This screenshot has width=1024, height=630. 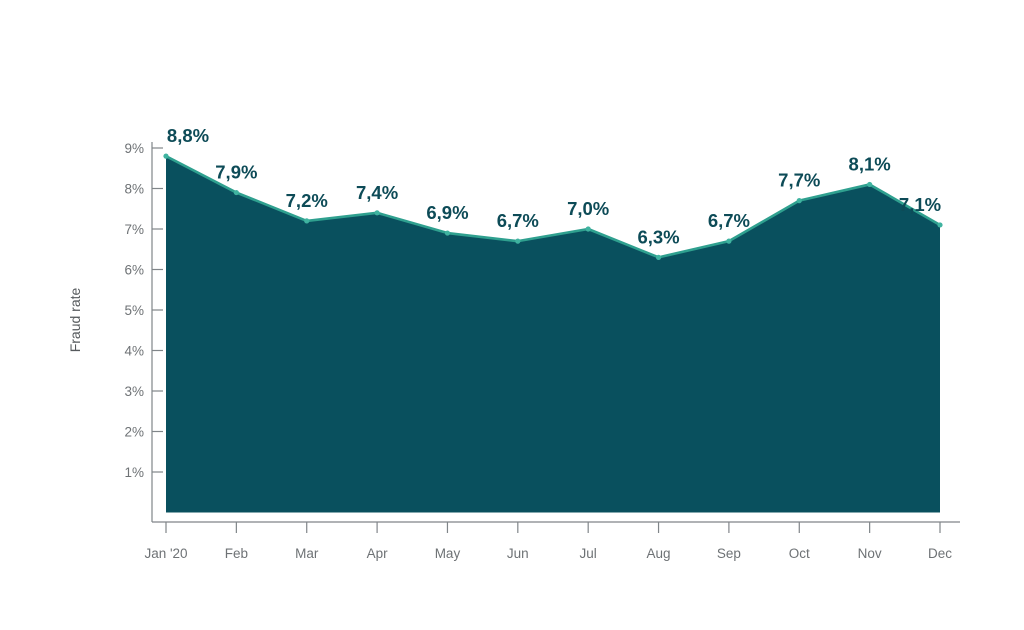 I want to click on x-tick-label: Jul, so click(x=588, y=553).